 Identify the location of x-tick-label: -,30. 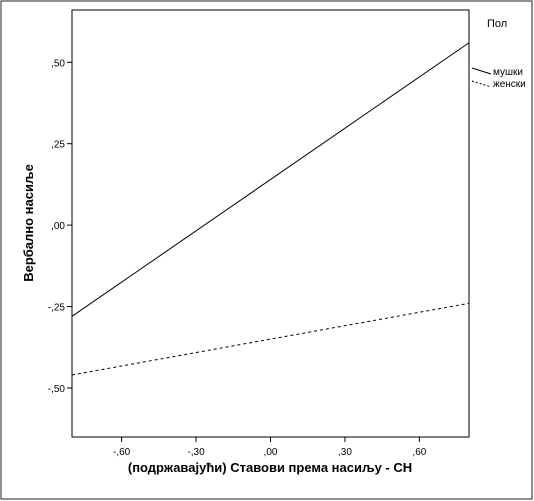
(196, 452).